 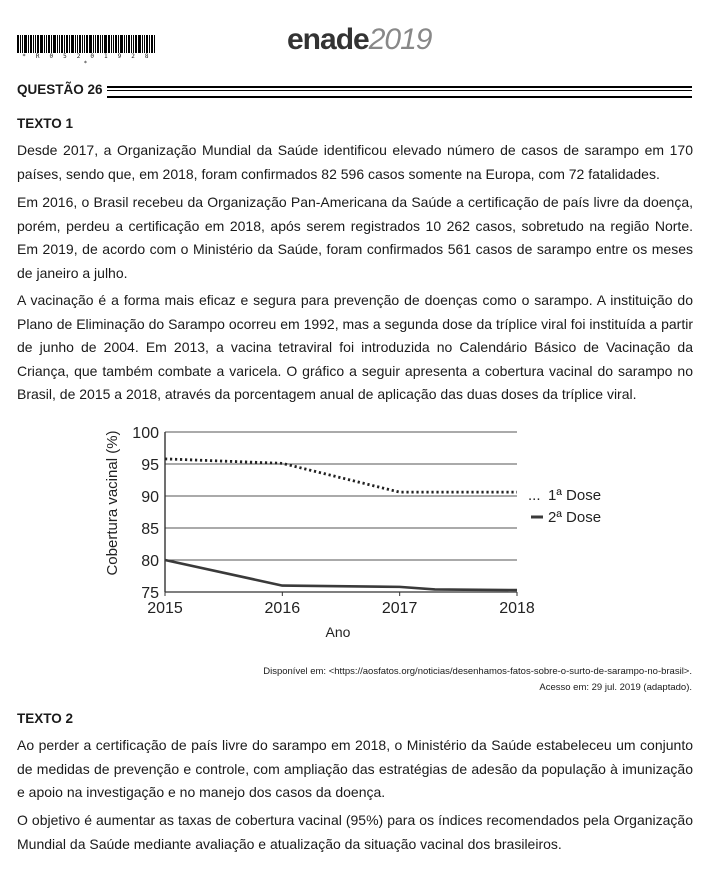 I want to click on page-header: * R 0 5 2 0 1 9 2 8 * enade2019, so click(x=354, y=35).